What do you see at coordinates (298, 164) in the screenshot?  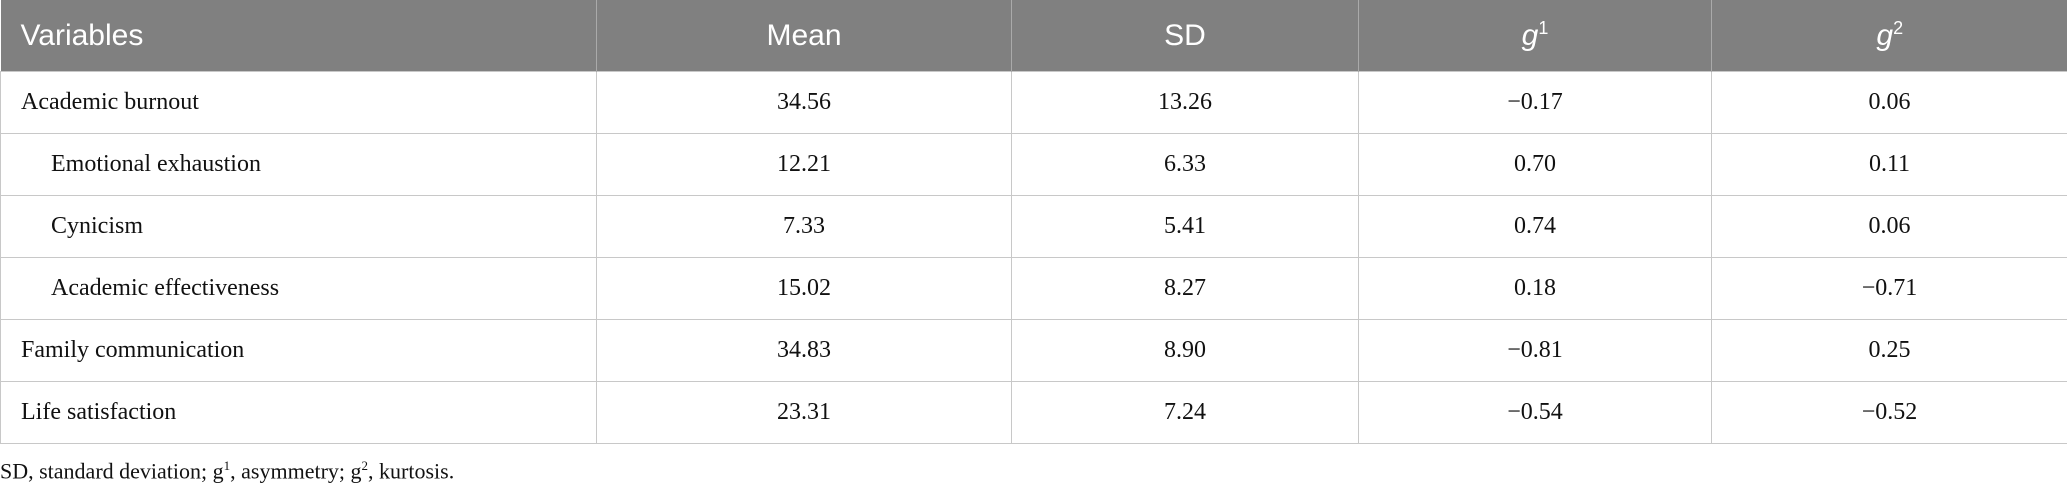 I see `row-label: Emotional exhaustion` at bounding box center [298, 164].